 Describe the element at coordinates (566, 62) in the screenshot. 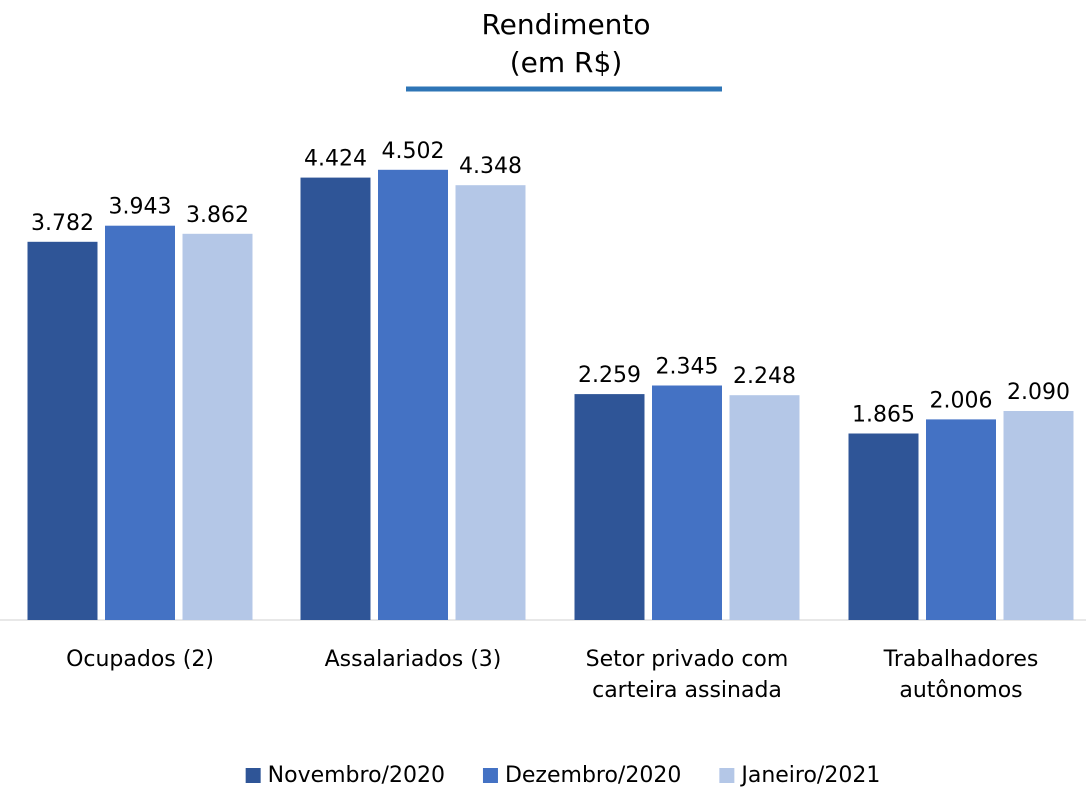

I see `chart-subtitle: (em R$)` at that location.